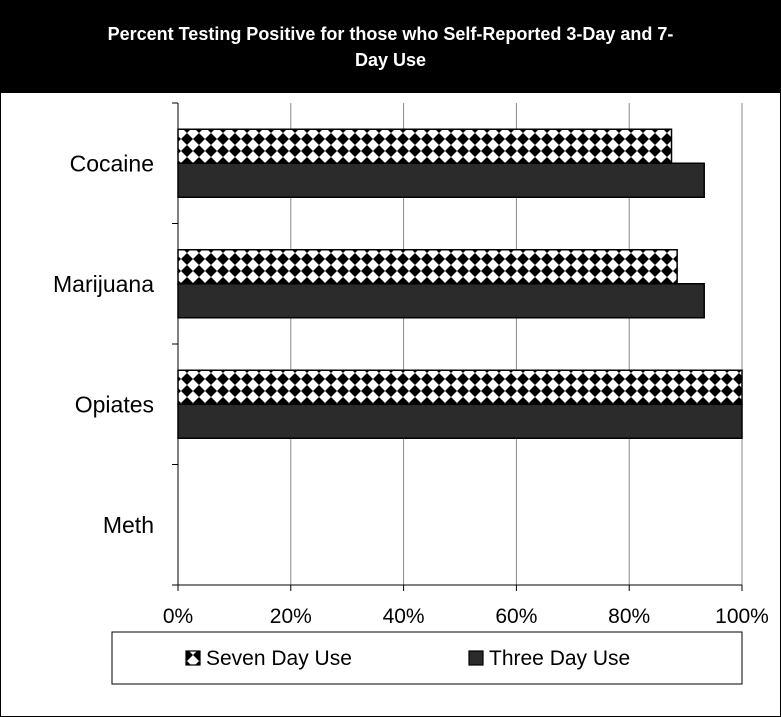  Describe the element at coordinates (427, 267) in the screenshot. I see `bar-seven-day-use-marijuana` at that location.